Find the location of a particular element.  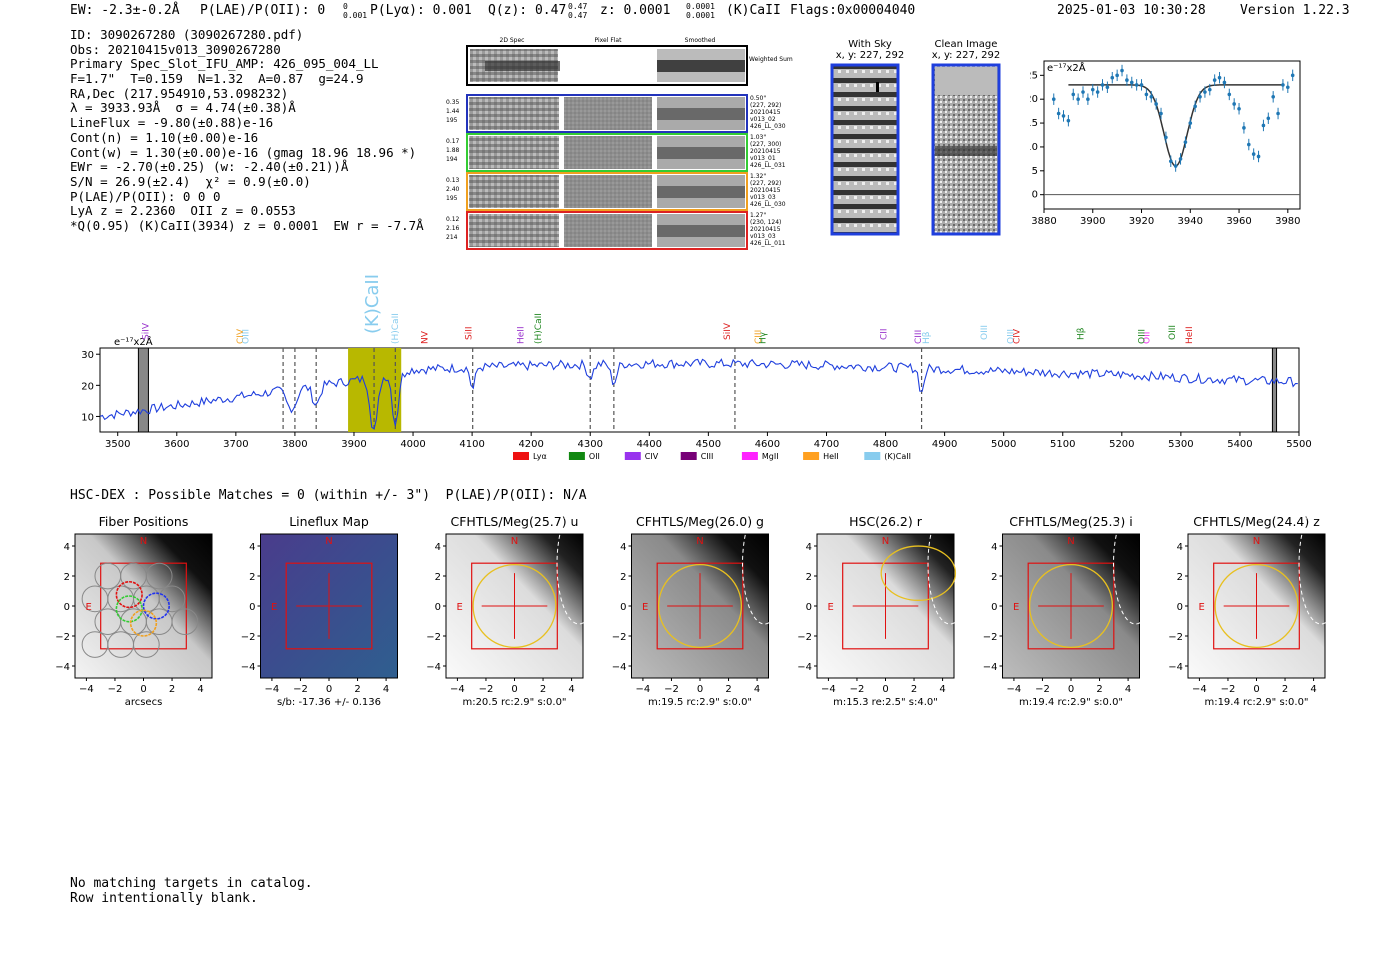

footer-line-2: Row intentionally blank. is located at coordinates (164, 898).